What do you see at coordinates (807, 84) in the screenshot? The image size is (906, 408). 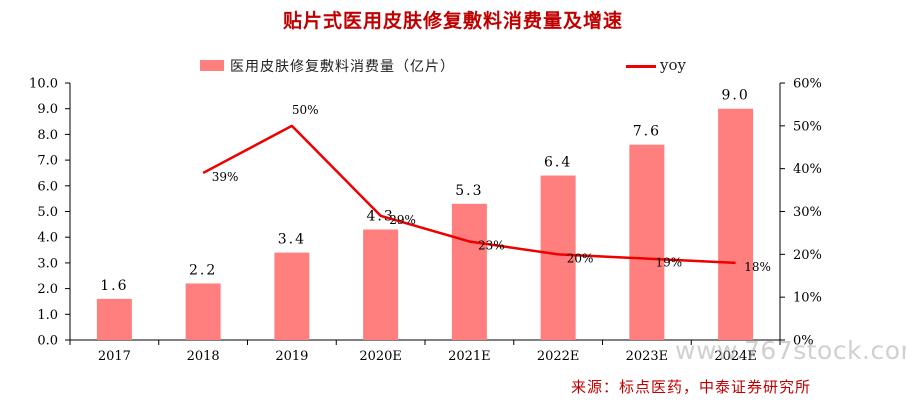 I see `y-right-tick-label: 60%` at bounding box center [807, 84].